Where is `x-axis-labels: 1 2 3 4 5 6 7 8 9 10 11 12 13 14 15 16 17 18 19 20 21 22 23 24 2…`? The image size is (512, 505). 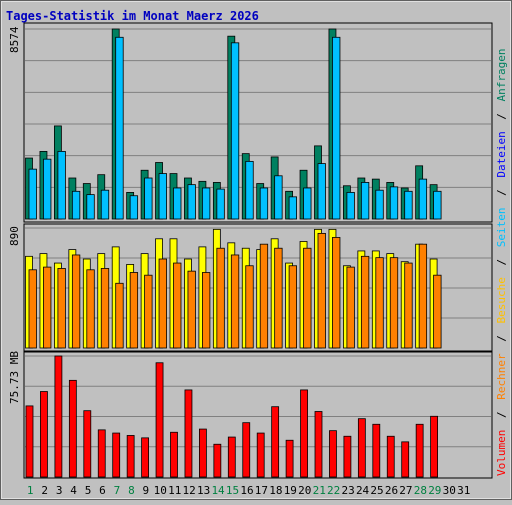
x-axis-labels: 1 2 3 4 5 6 7 8 9 10 11 12 13 14 15 16 17 18 19 20 21 22 23 24 2… is located at coordinates (248, 490).